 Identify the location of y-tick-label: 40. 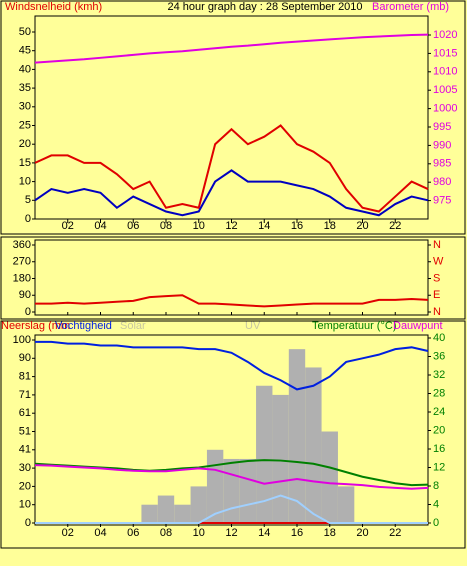
(25, 69).